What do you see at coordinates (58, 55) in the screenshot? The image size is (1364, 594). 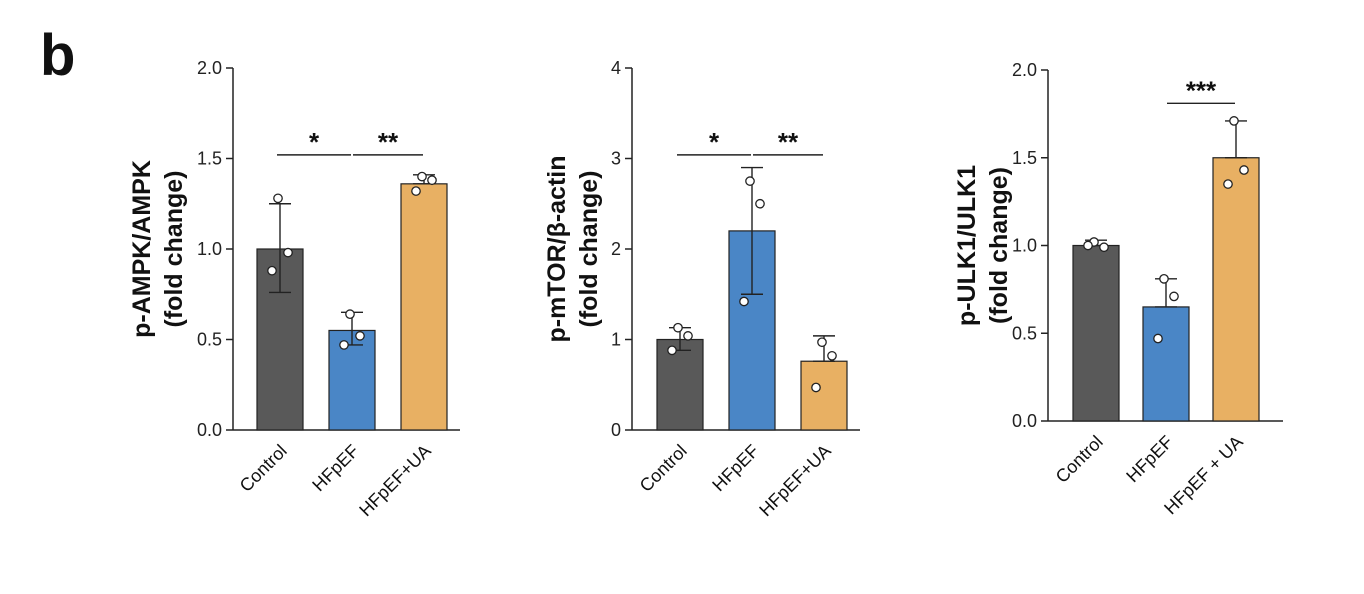 I see `panel-letter: b` at bounding box center [58, 55].